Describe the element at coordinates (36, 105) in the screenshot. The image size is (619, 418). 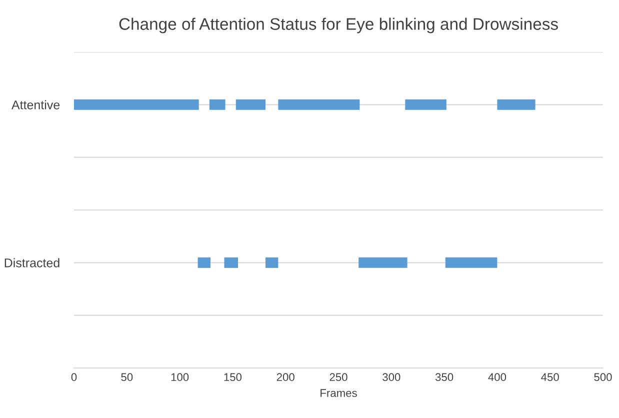
I see `y-tick-label: Attentive` at that location.